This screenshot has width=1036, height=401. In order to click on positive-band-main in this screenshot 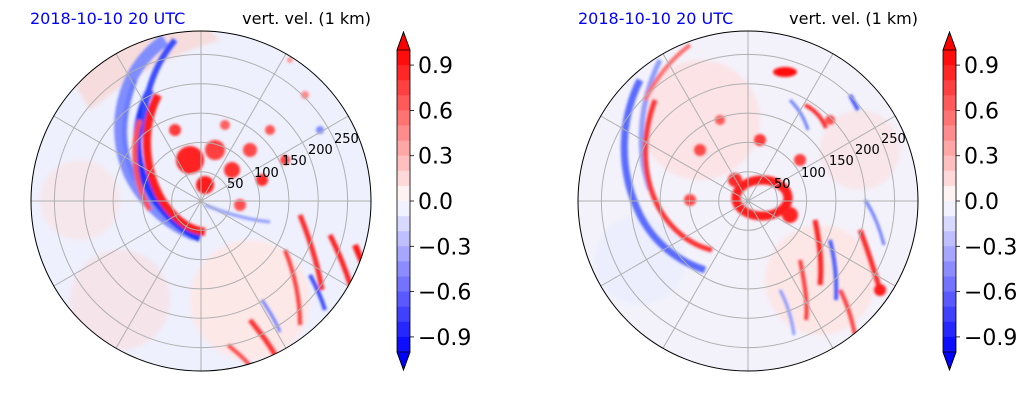, I will do `click(677, 176)`.